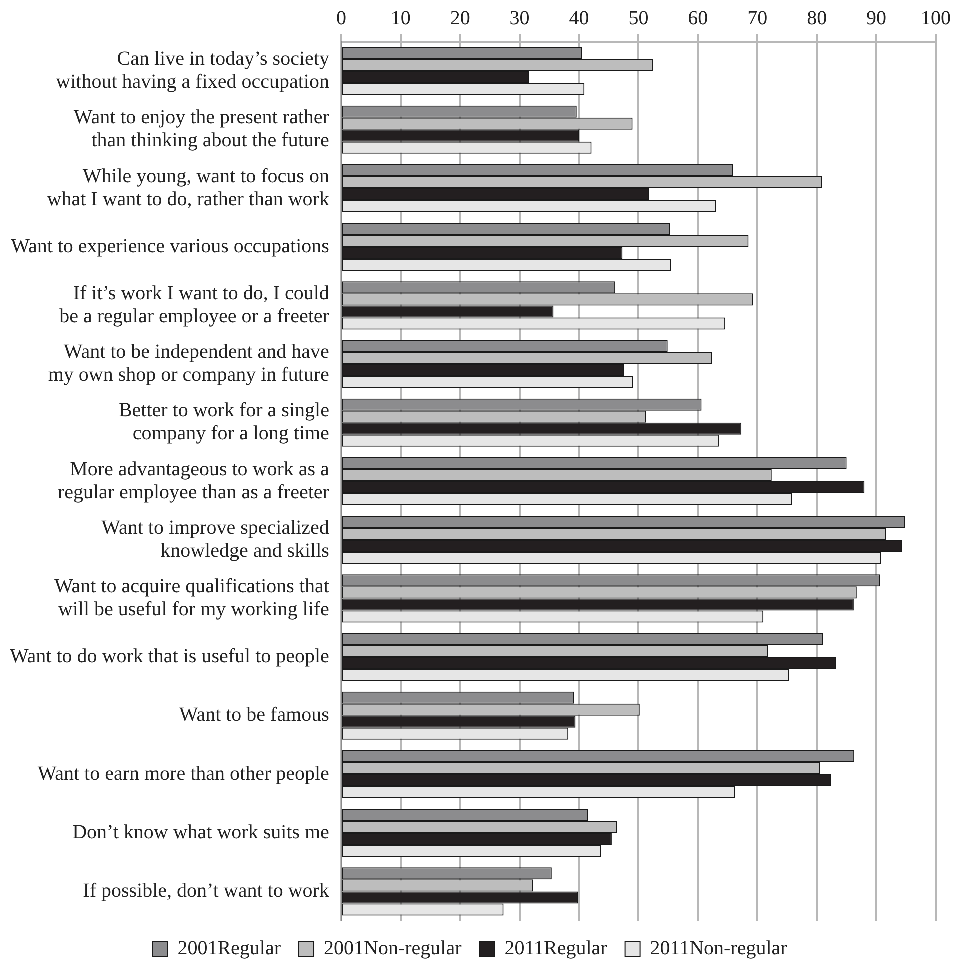  Describe the element at coordinates (201, 832) in the screenshot. I see `y-tick-label: Don’t know what work suits me` at that location.